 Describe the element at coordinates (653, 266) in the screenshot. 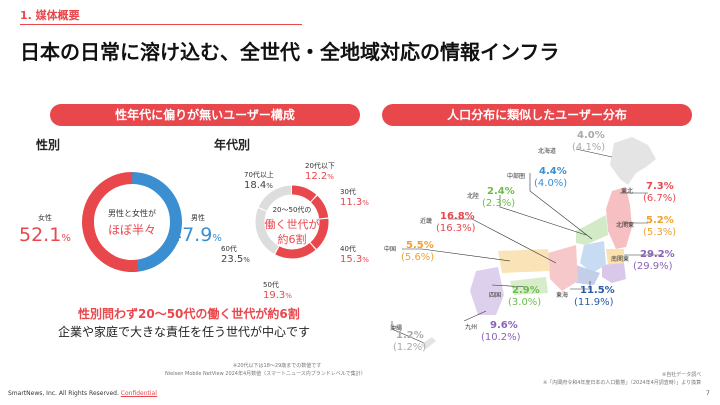

I see `region-minamikanto-prev: (29.9%)` at that location.